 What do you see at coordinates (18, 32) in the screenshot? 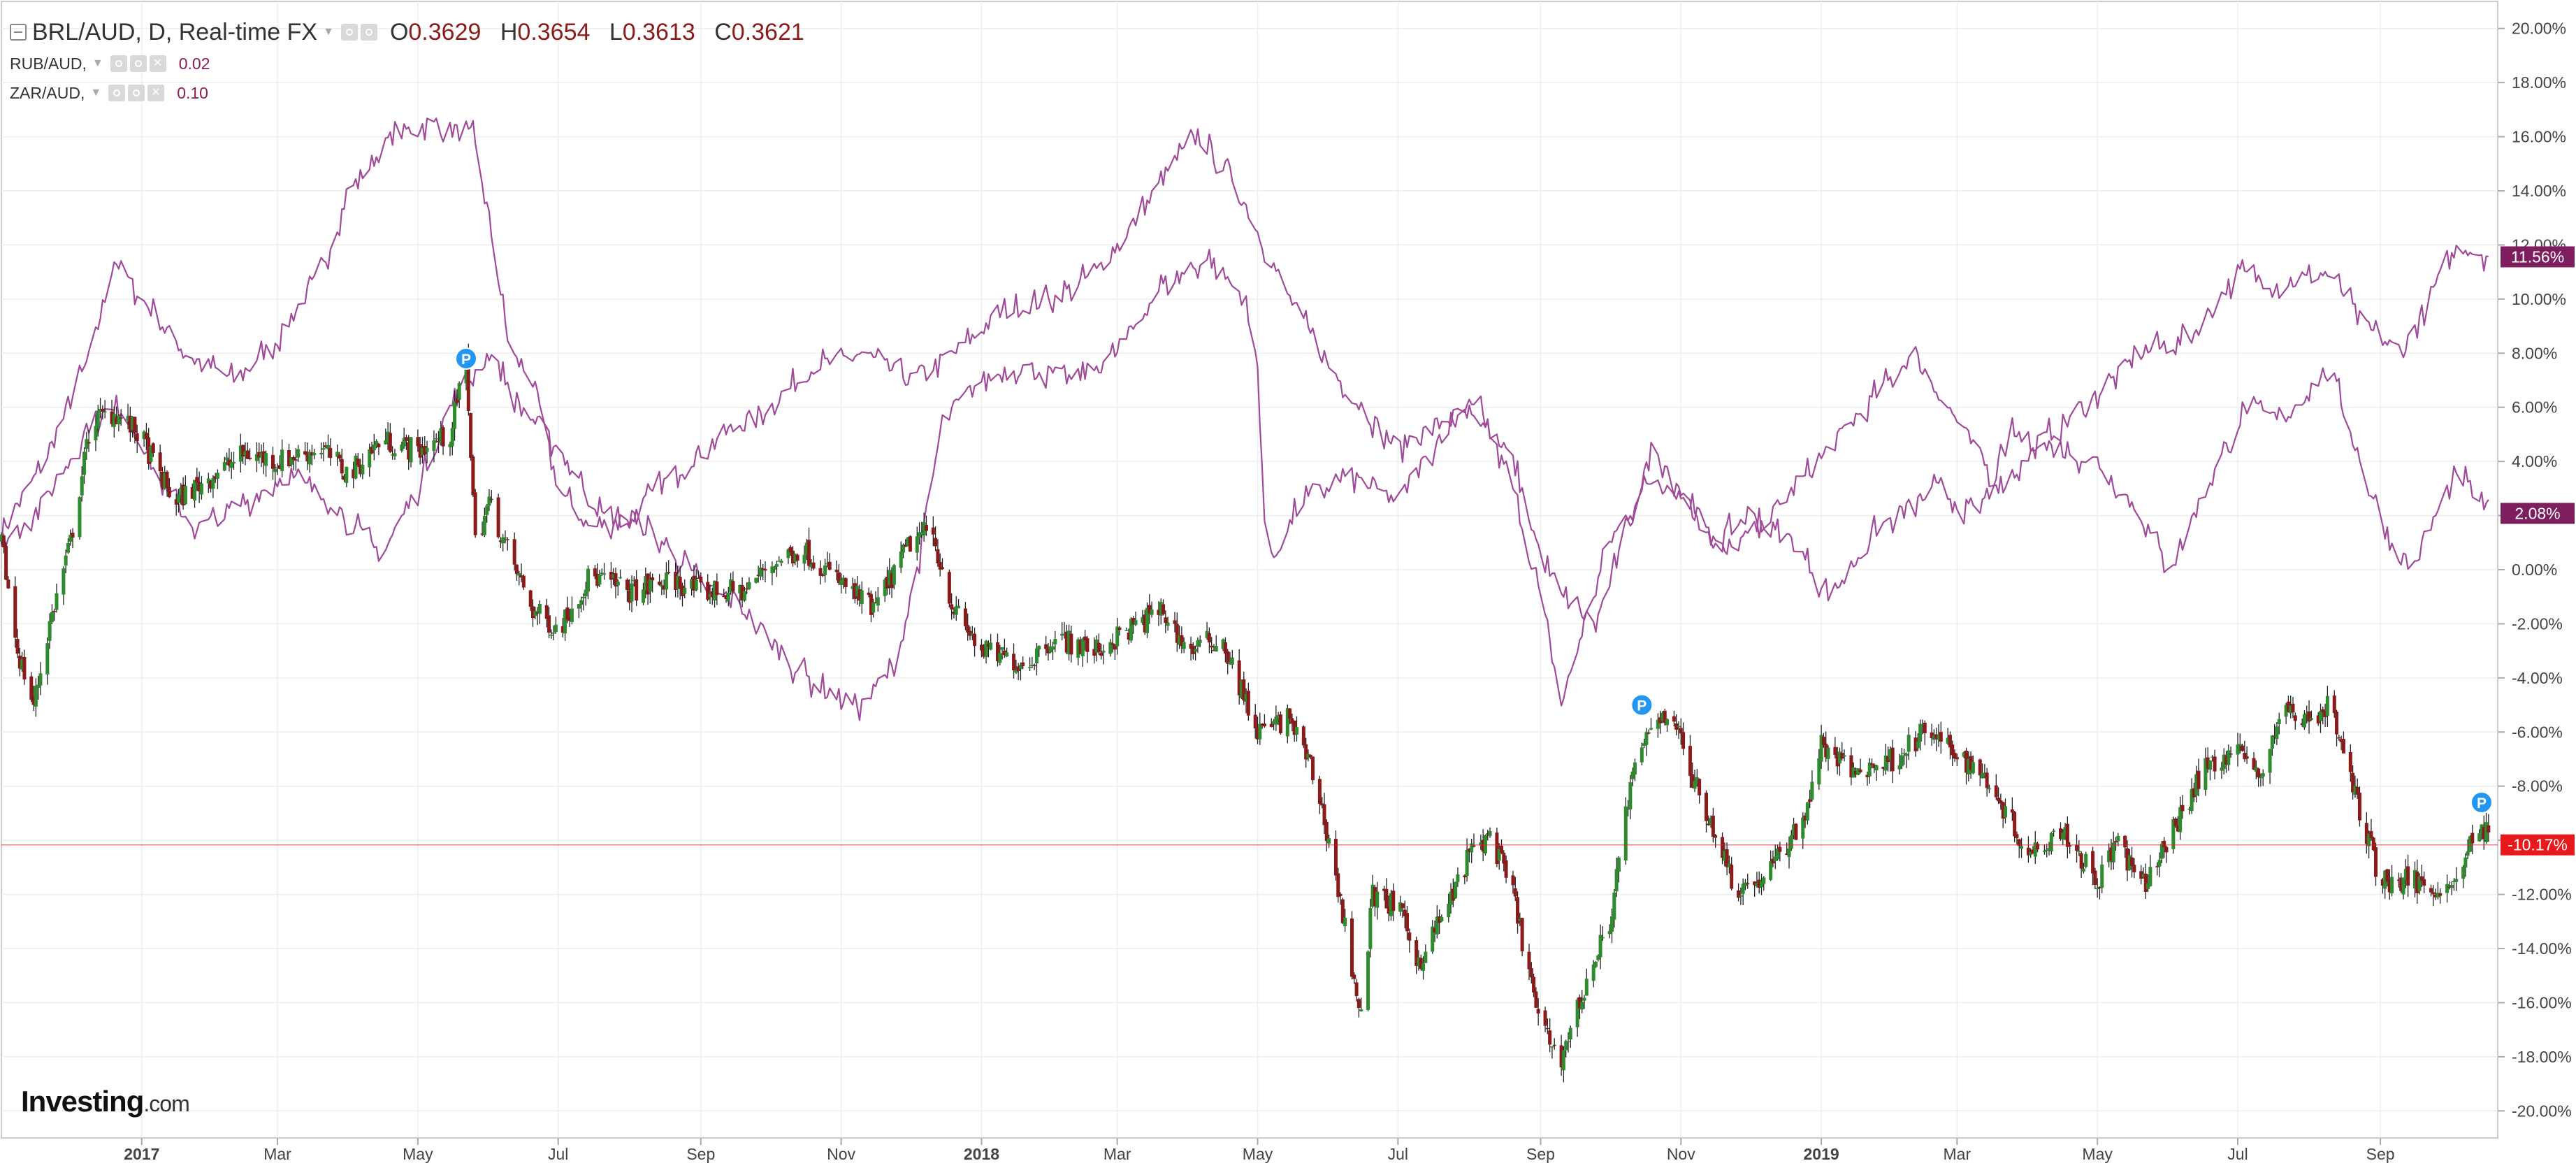
I see `collapse-icon` at bounding box center [18, 32].